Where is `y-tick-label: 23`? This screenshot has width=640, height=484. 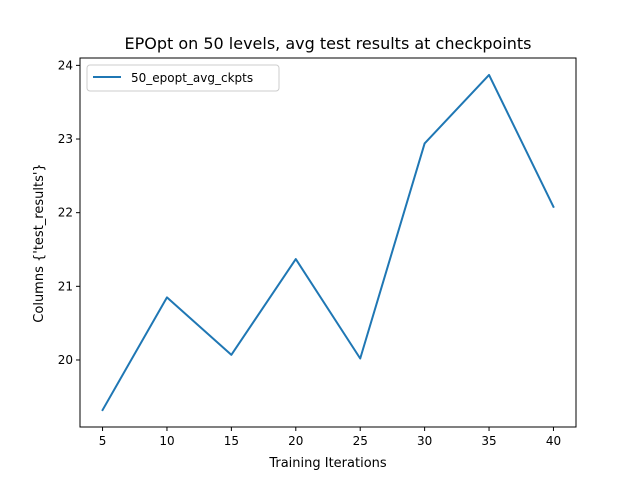 y-tick-label: 23 is located at coordinates (65, 139).